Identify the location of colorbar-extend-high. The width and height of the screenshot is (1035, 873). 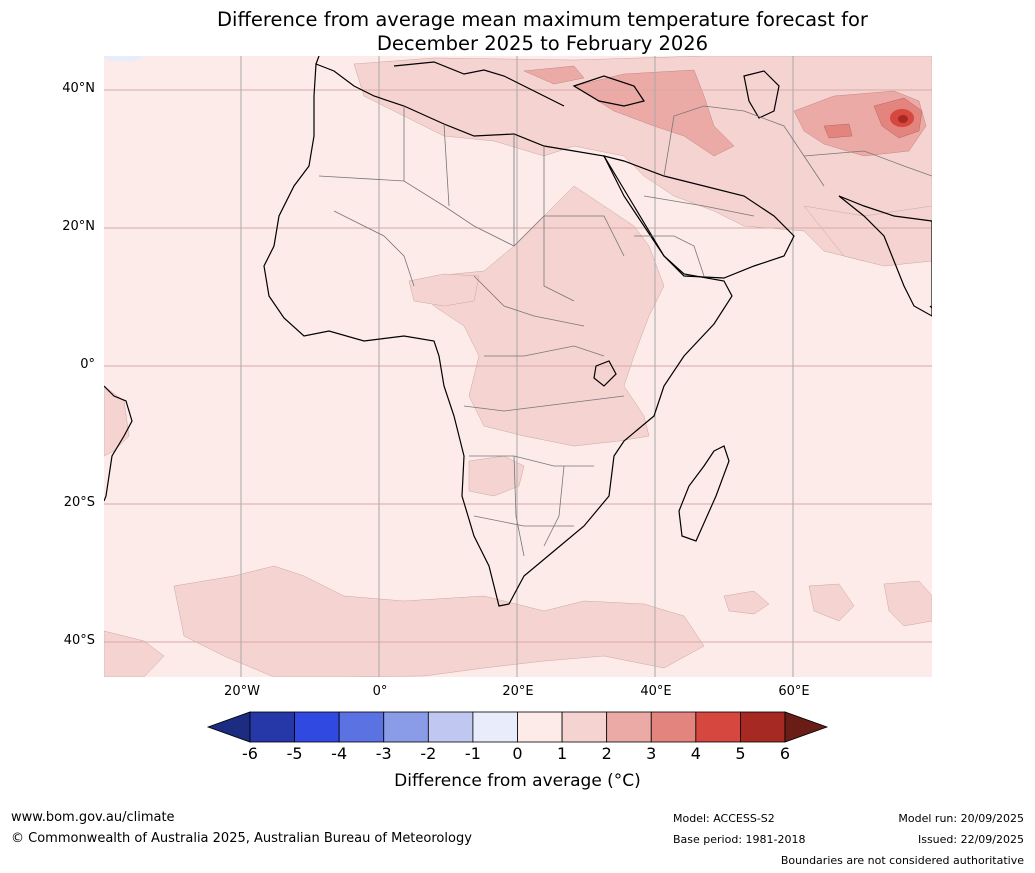
(806, 727).